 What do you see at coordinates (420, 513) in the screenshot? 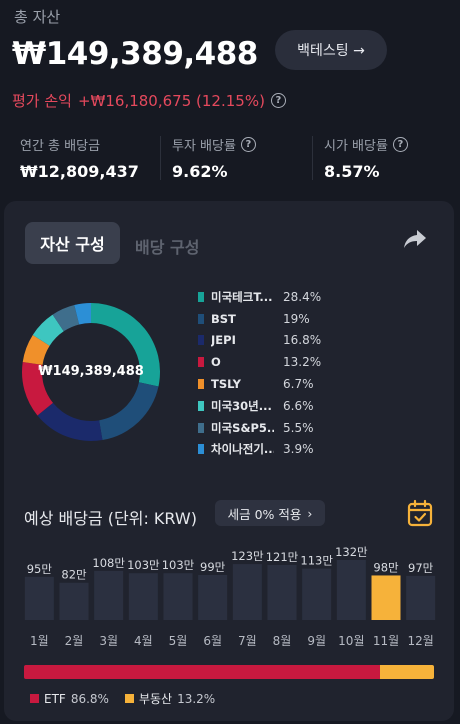
I see `calendar-icon` at bounding box center [420, 513].